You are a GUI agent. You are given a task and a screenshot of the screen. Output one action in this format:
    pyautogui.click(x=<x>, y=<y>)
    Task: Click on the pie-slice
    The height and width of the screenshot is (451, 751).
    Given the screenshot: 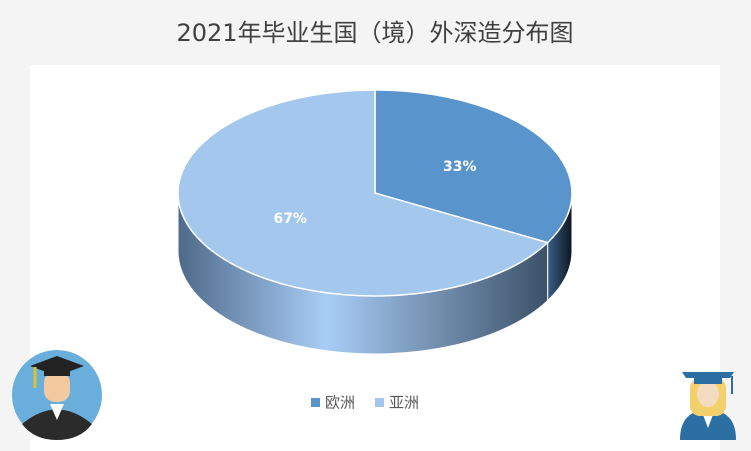 What is the action you would take?
    pyautogui.click(x=473, y=166)
    